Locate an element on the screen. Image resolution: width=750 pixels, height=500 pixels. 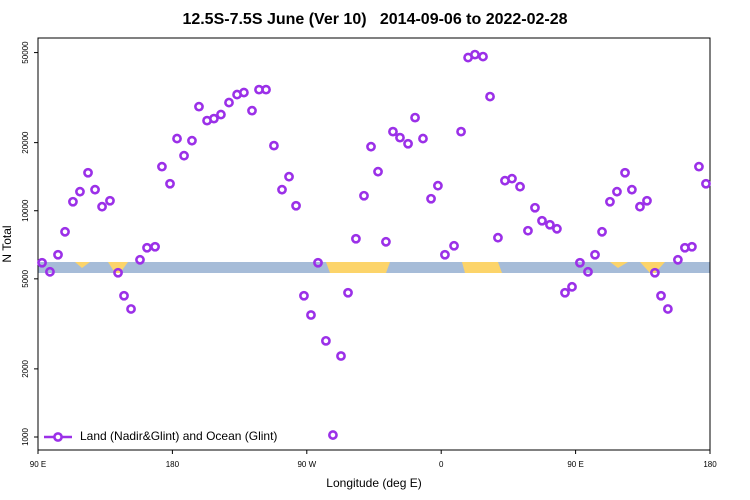
surface-band is located at coordinates (374, 267).